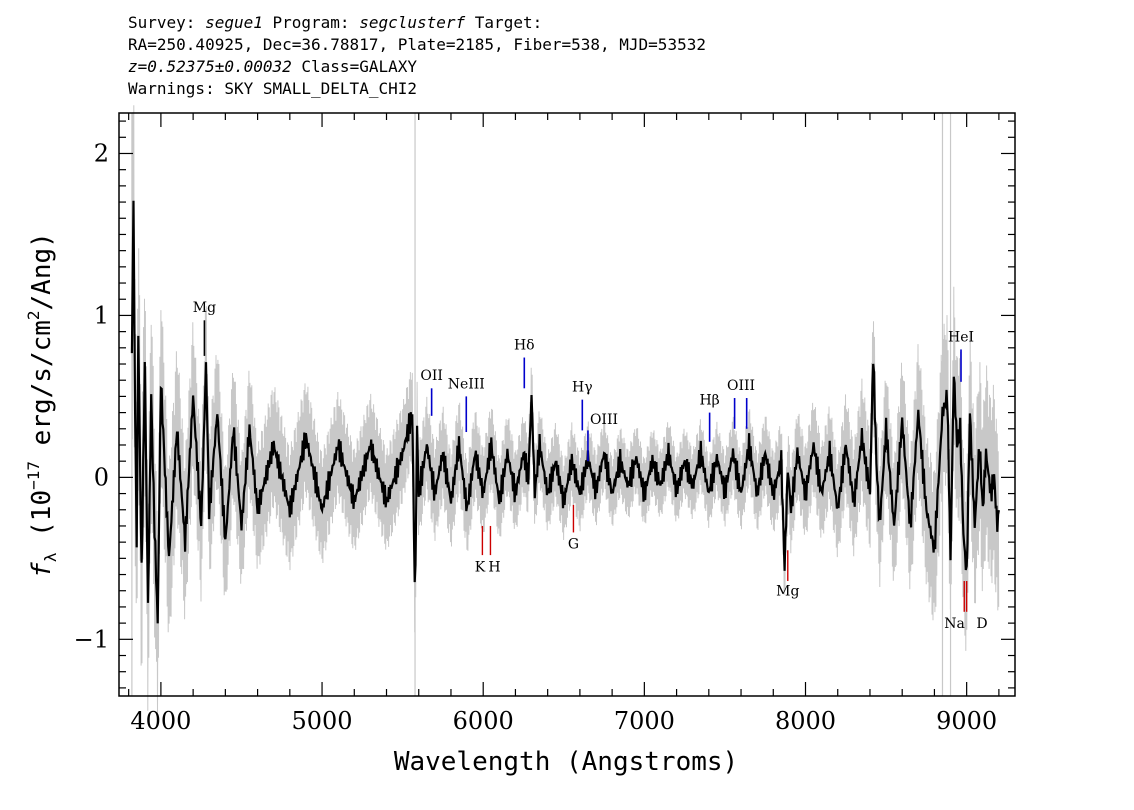 This screenshot has width=1134, height=810. What do you see at coordinates (966, 721) in the screenshot?
I see `x-tick-label: 9000` at bounding box center [966, 721].